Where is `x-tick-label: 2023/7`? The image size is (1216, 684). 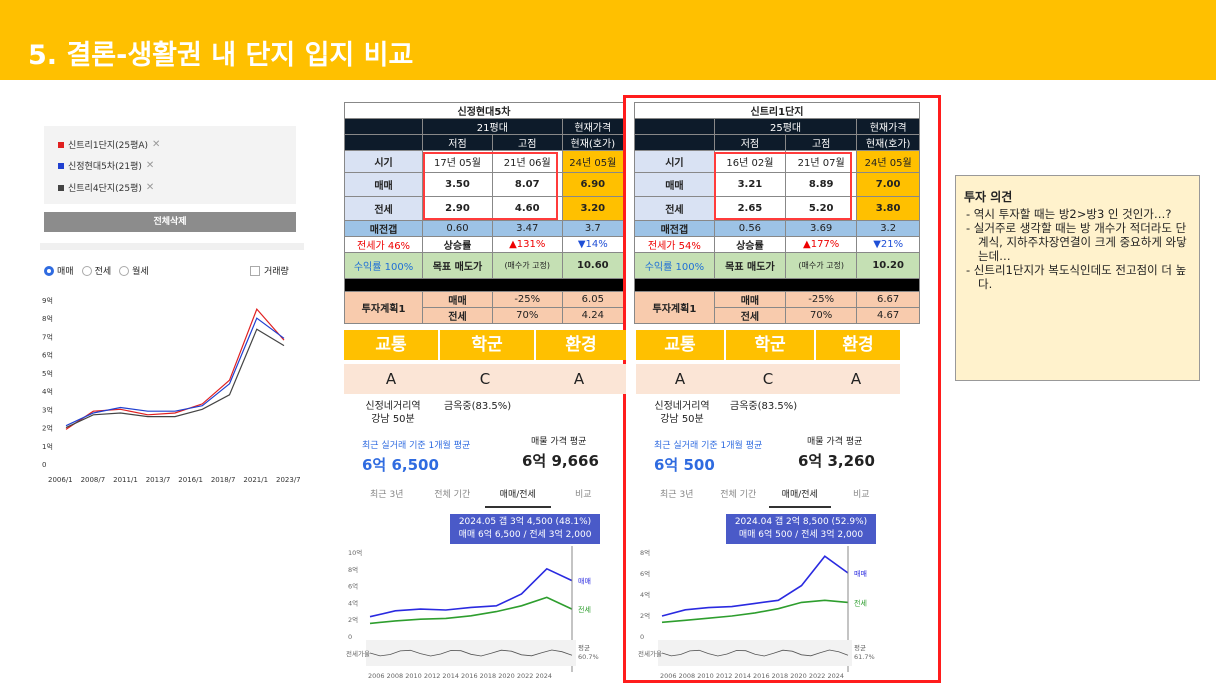
x-tick-label: 2023/7 is located at coordinates (288, 480).